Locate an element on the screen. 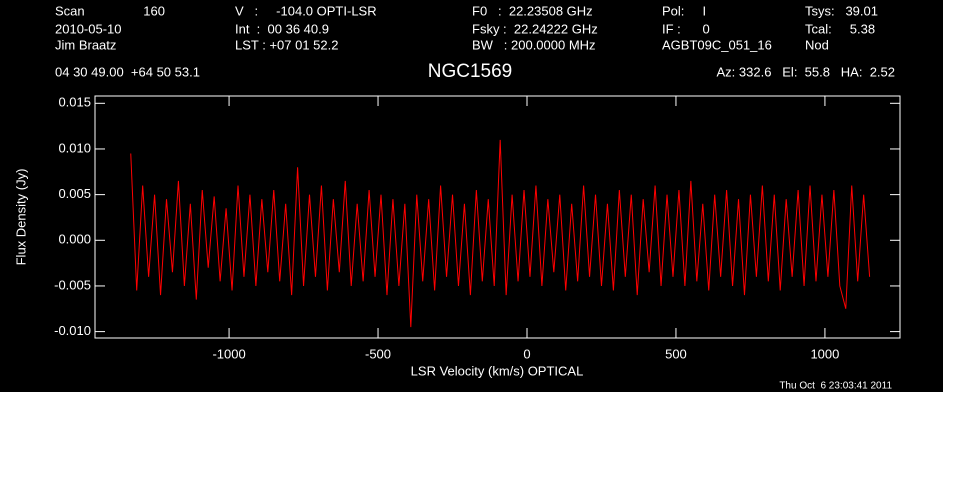  coordinates: 04 30 49.00 +64 50 53.1 is located at coordinates (127, 71).